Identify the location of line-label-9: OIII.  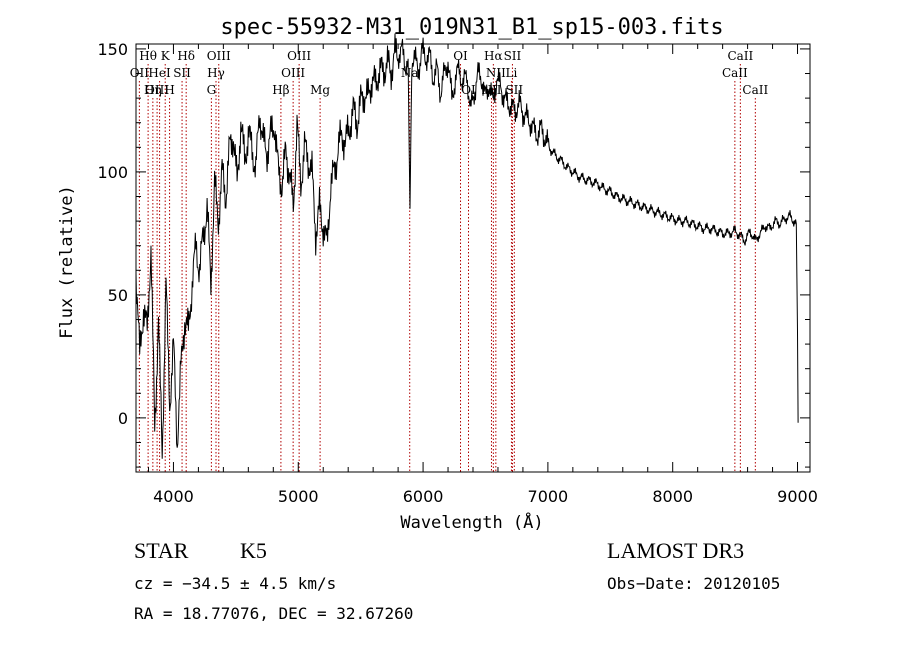
(219, 56).